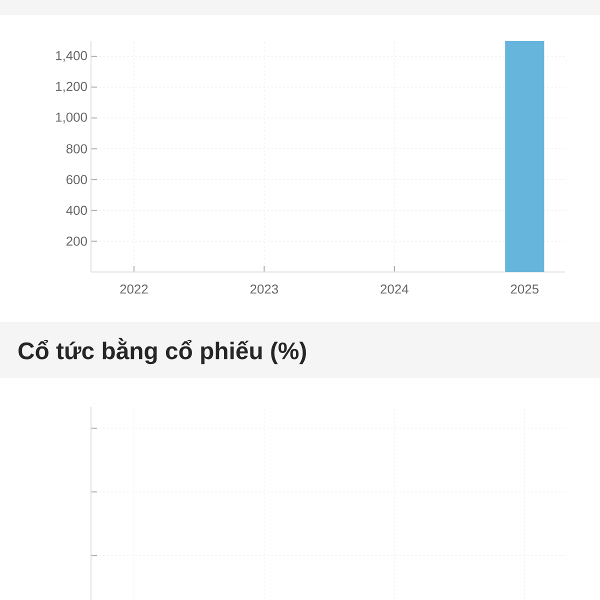  Describe the element at coordinates (71, 87) in the screenshot. I see `y-tick-label: 1,200` at that location.